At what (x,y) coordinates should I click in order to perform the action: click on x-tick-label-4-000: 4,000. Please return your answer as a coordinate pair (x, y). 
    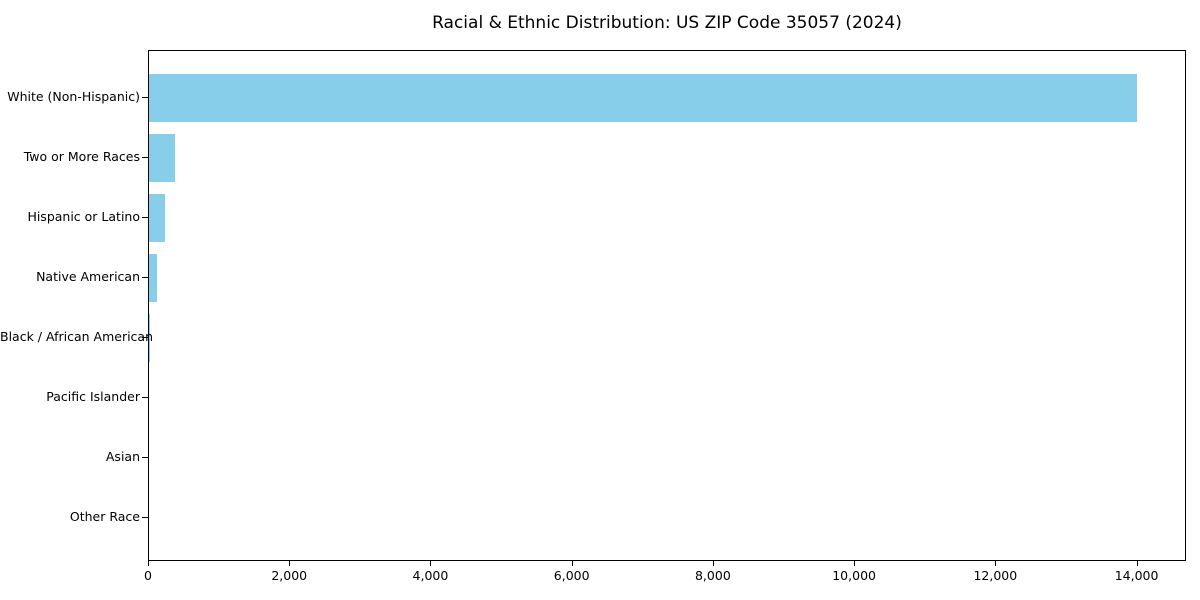
    Looking at the image, I should click on (430, 575).